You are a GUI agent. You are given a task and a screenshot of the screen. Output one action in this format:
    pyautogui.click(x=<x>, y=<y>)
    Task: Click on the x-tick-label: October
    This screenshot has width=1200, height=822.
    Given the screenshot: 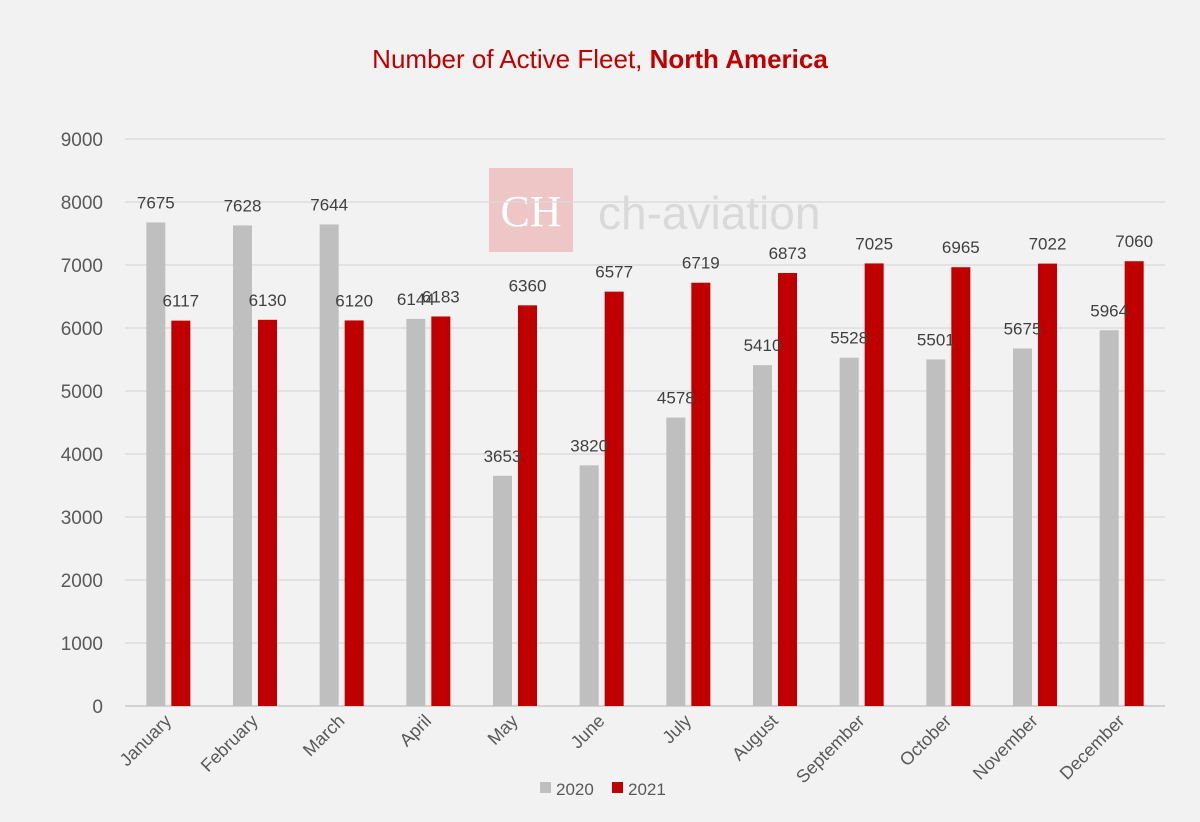 What is the action you would take?
    pyautogui.click(x=925, y=740)
    